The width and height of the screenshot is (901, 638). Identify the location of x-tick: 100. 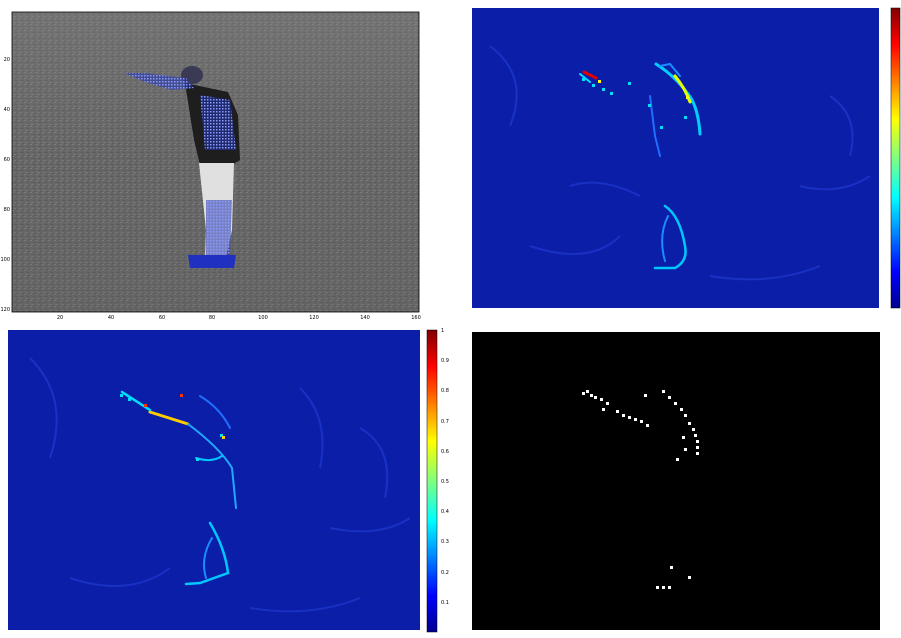
(263, 318).